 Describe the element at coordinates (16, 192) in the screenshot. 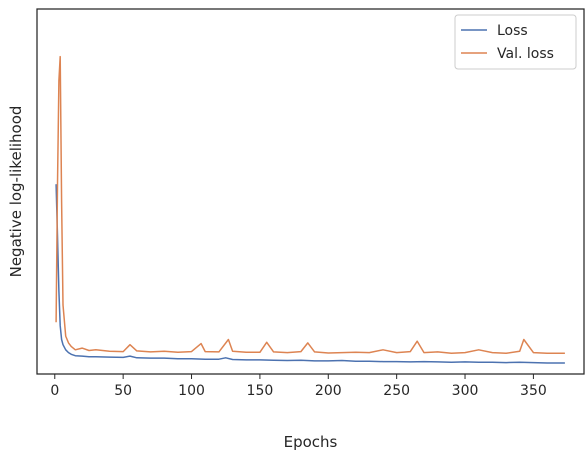

I see `y-axis-label: Negative log-likelihood` at that location.